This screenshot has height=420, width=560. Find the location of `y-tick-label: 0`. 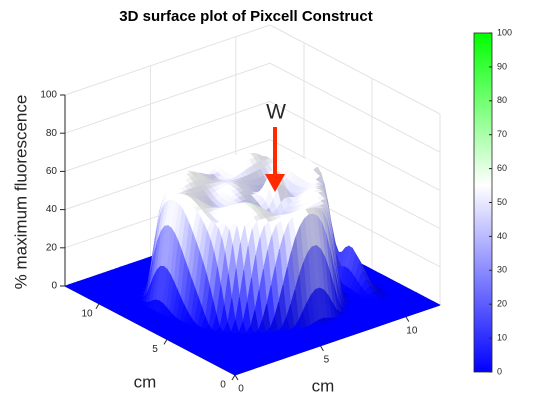

y-tick-label: 0 is located at coordinates (223, 385).